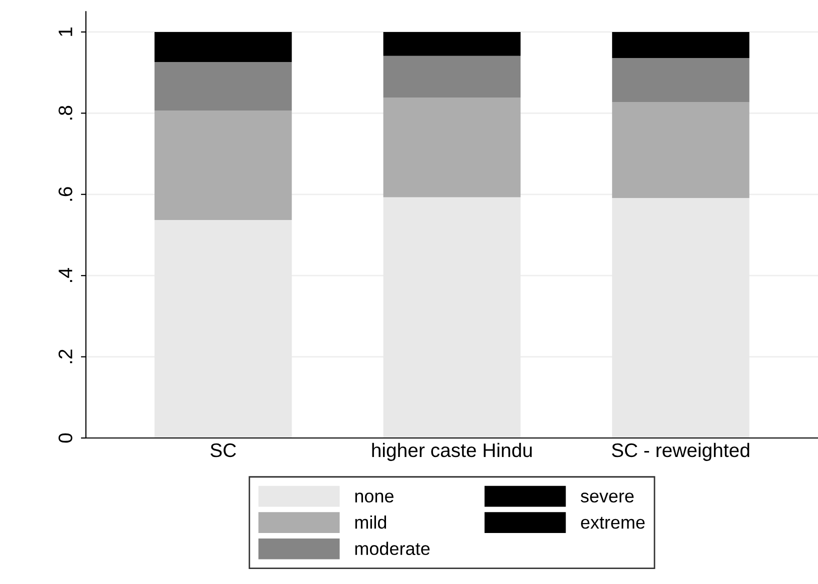 This screenshot has height=584, width=818. What do you see at coordinates (65, 113) in the screenshot?
I see `y-tick-label: .8` at bounding box center [65, 113].